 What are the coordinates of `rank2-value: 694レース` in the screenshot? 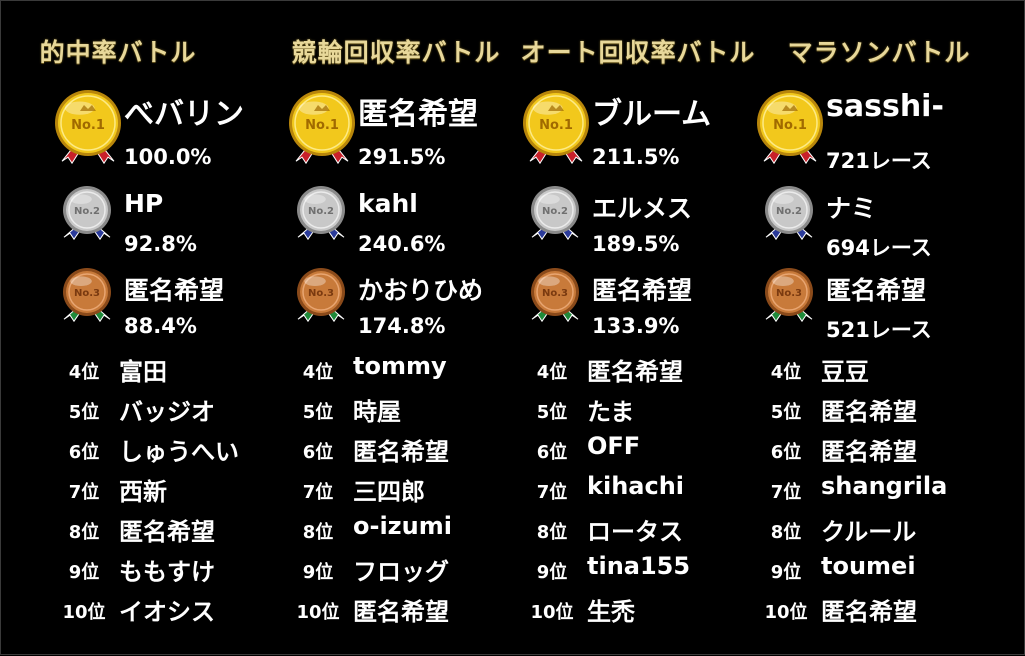 It's located at (879, 248).